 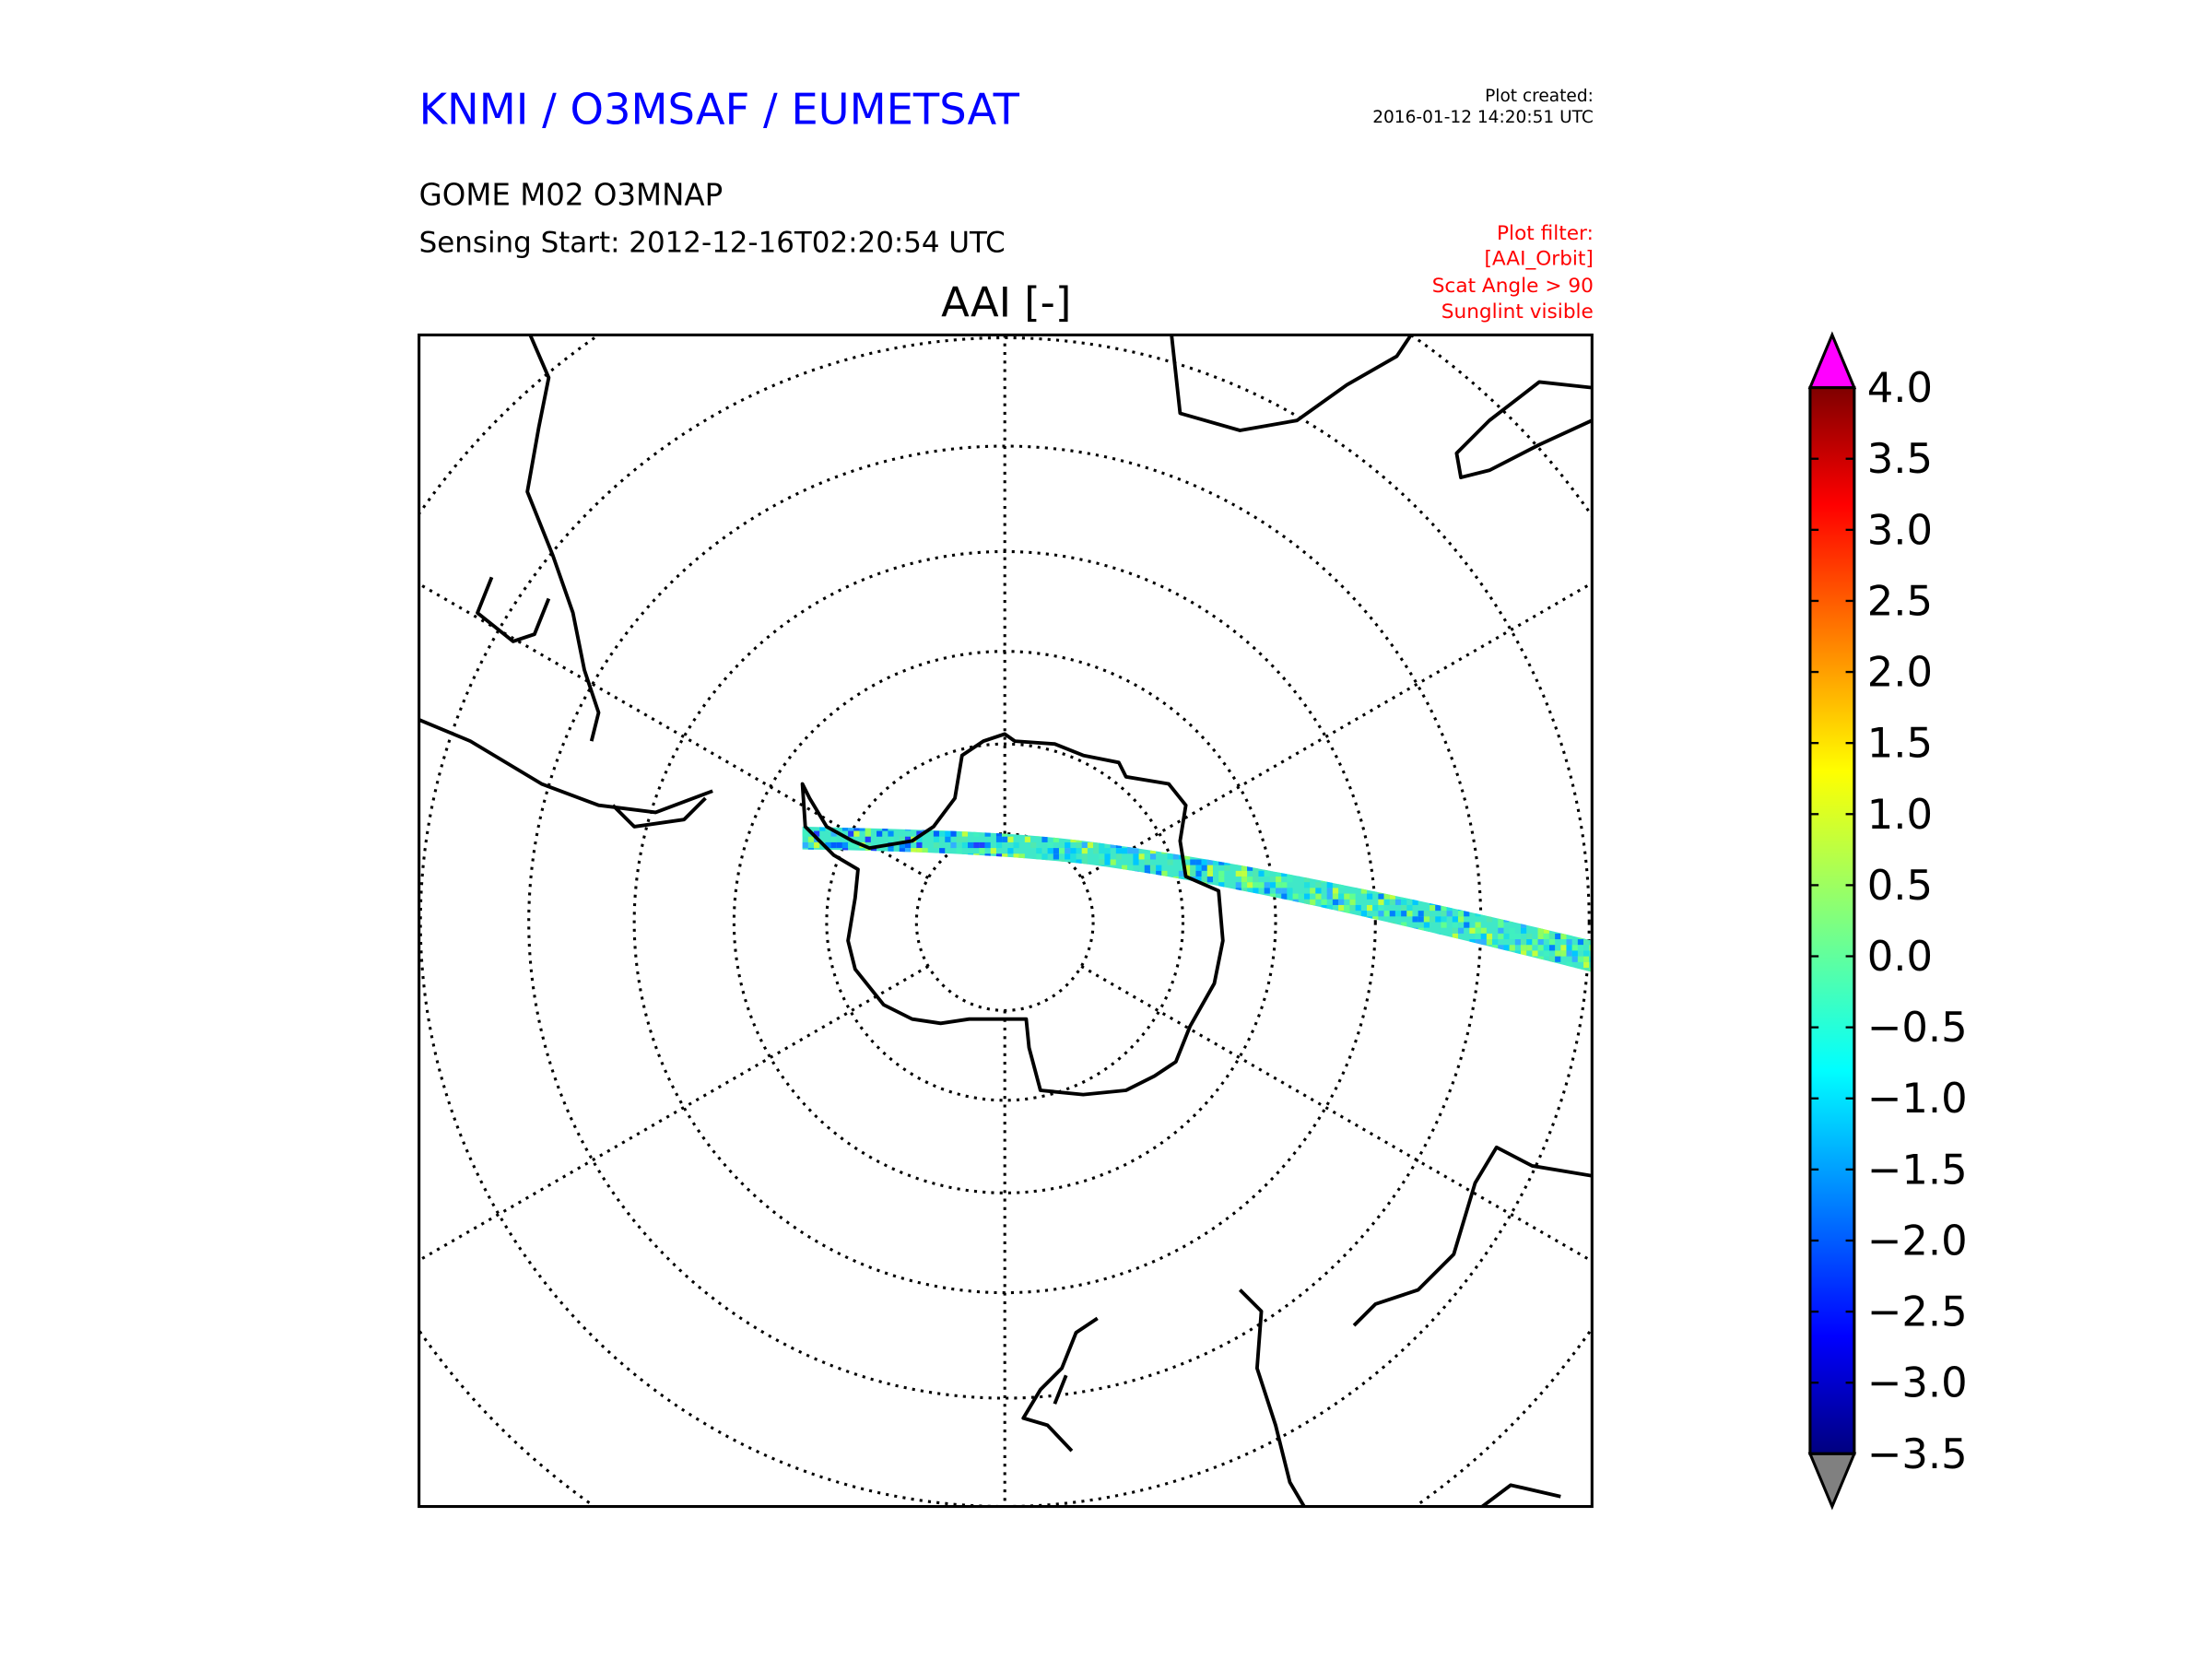 I want to click on colorbar-tick-label: −2.0, so click(x=1917, y=1240).